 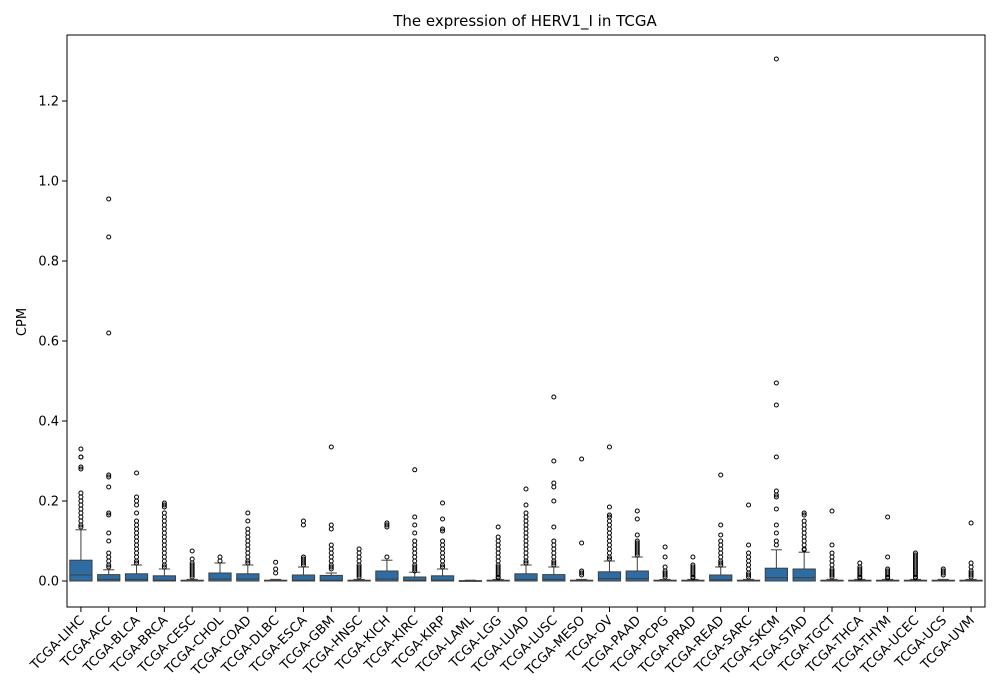 I want to click on y-tick-label: 1.0, so click(x=48, y=182).